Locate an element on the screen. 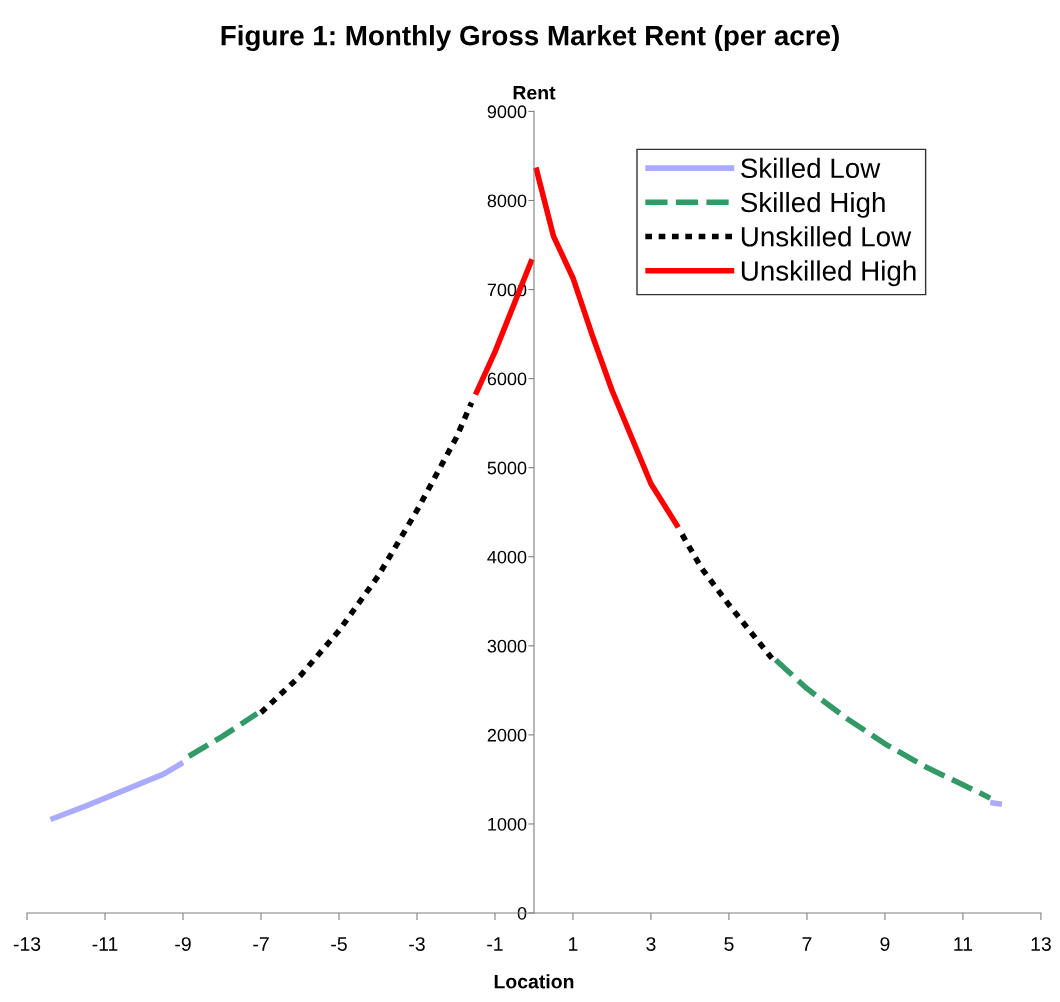 The image size is (1060, 1002). y-tick-label: 9000 is located at coordinates (507, 112).